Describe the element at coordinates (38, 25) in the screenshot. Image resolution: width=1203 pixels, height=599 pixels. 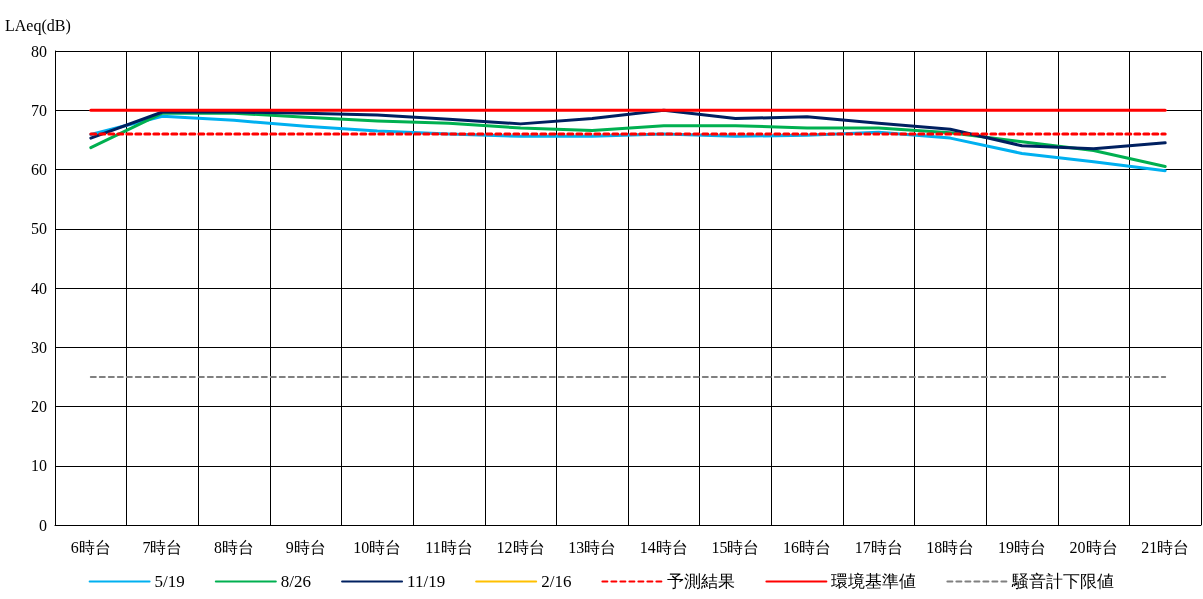
I see `y-axis-title: LAeq(dB)` at that location.